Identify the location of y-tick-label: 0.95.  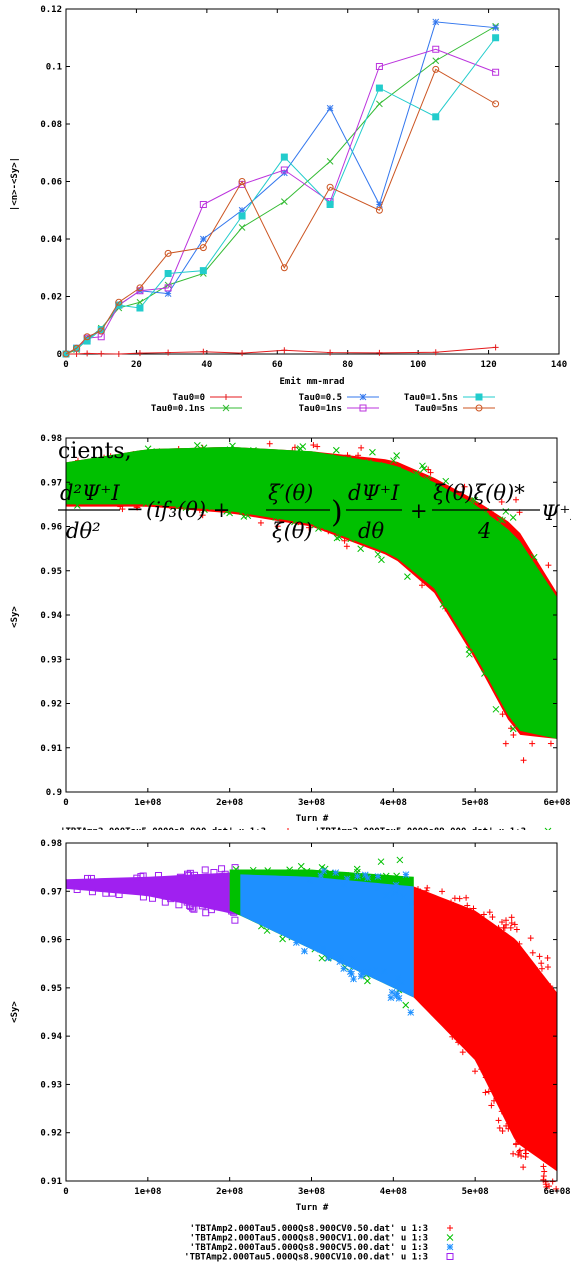
(51, 572).